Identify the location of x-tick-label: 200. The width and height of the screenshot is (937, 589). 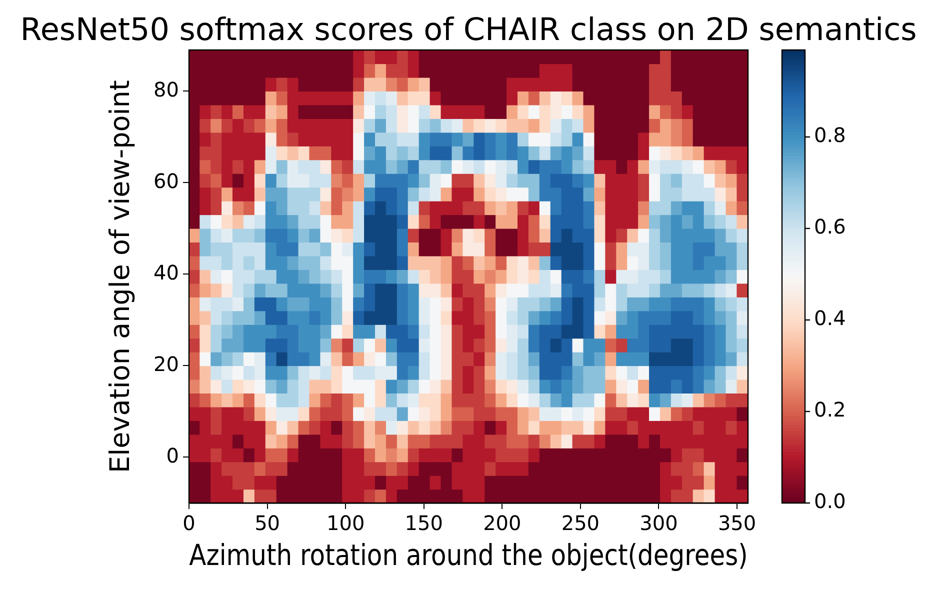
(502, 523).